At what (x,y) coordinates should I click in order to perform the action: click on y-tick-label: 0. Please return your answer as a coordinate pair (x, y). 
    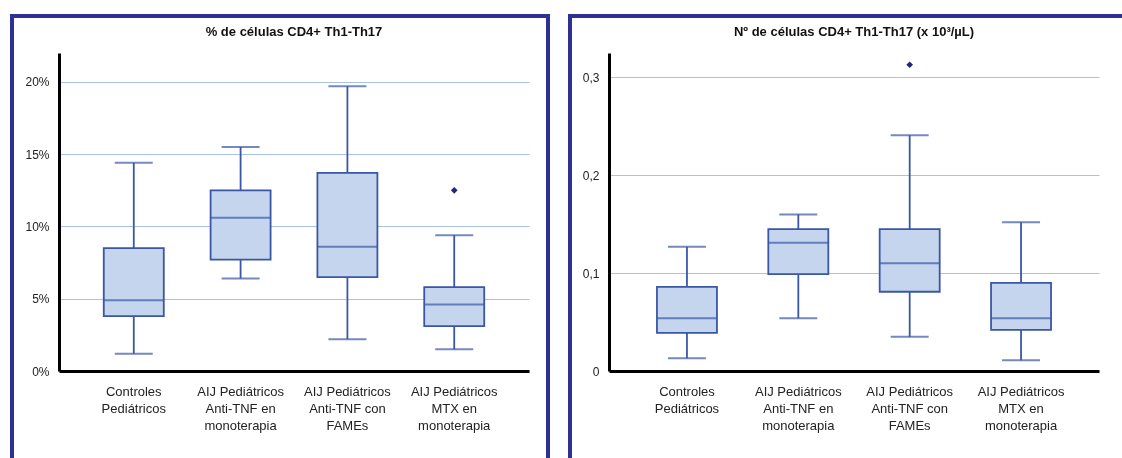
    Looking at the image, I should click on (596, 371).